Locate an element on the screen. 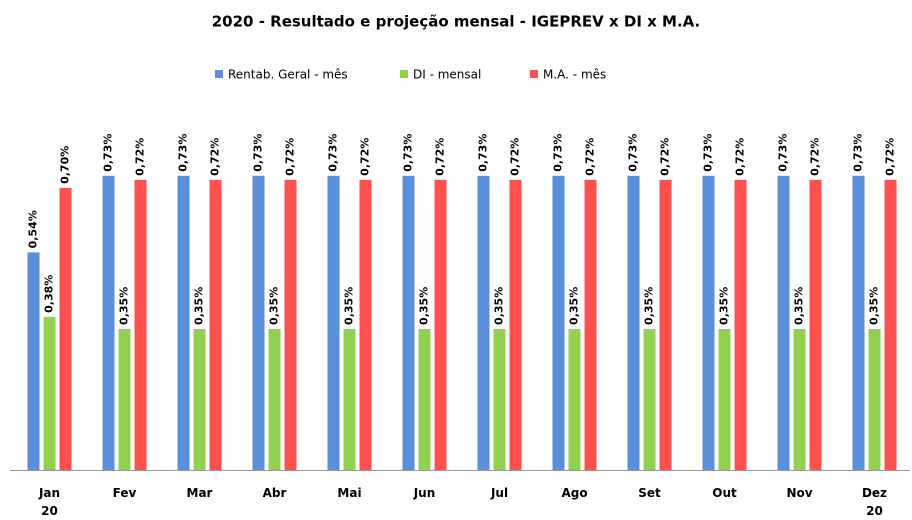 Image resolution: width=912 pixels, height=520 pixels. x-tick-label: Mar is located at coordinates (199, 493).